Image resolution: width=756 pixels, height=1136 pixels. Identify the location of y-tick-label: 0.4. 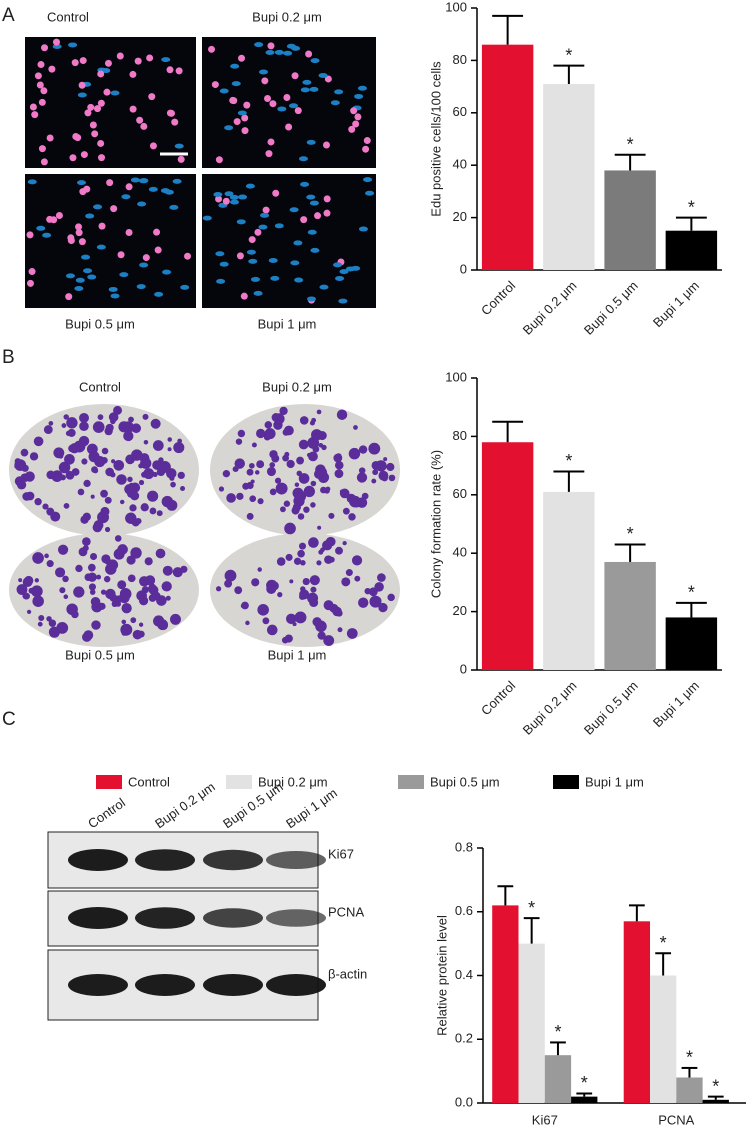
(464, 974).